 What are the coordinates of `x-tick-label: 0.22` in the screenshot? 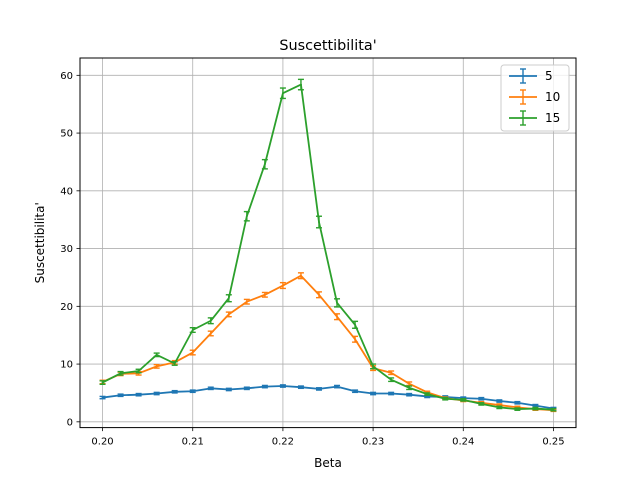 It's located at (283, 442).